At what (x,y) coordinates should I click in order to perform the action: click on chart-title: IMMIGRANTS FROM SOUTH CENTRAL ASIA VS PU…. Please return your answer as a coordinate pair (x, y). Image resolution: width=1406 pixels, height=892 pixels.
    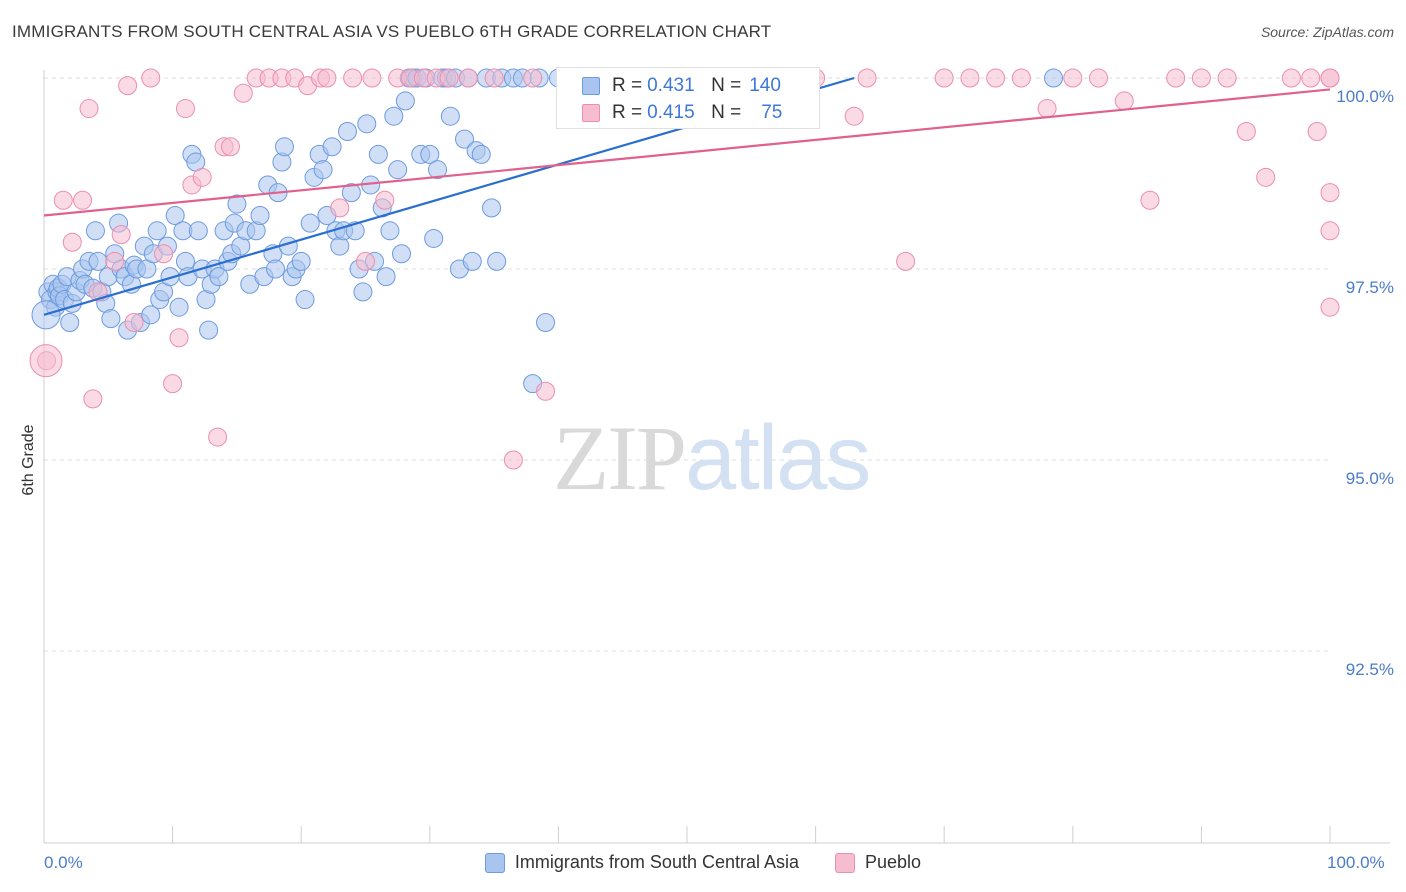
    Looking at the image, I should click on (392, 31).